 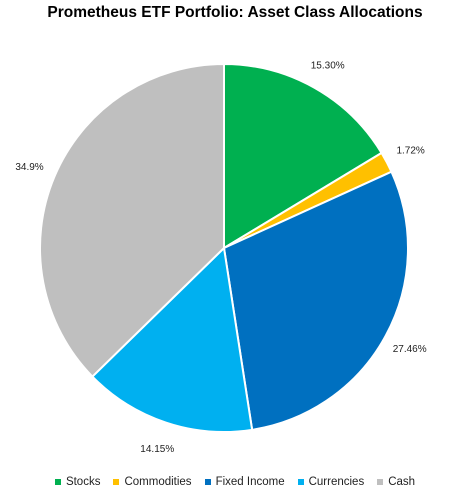 I want to click on data-label-commodities: 1.72%, so click(x=410, y=151).